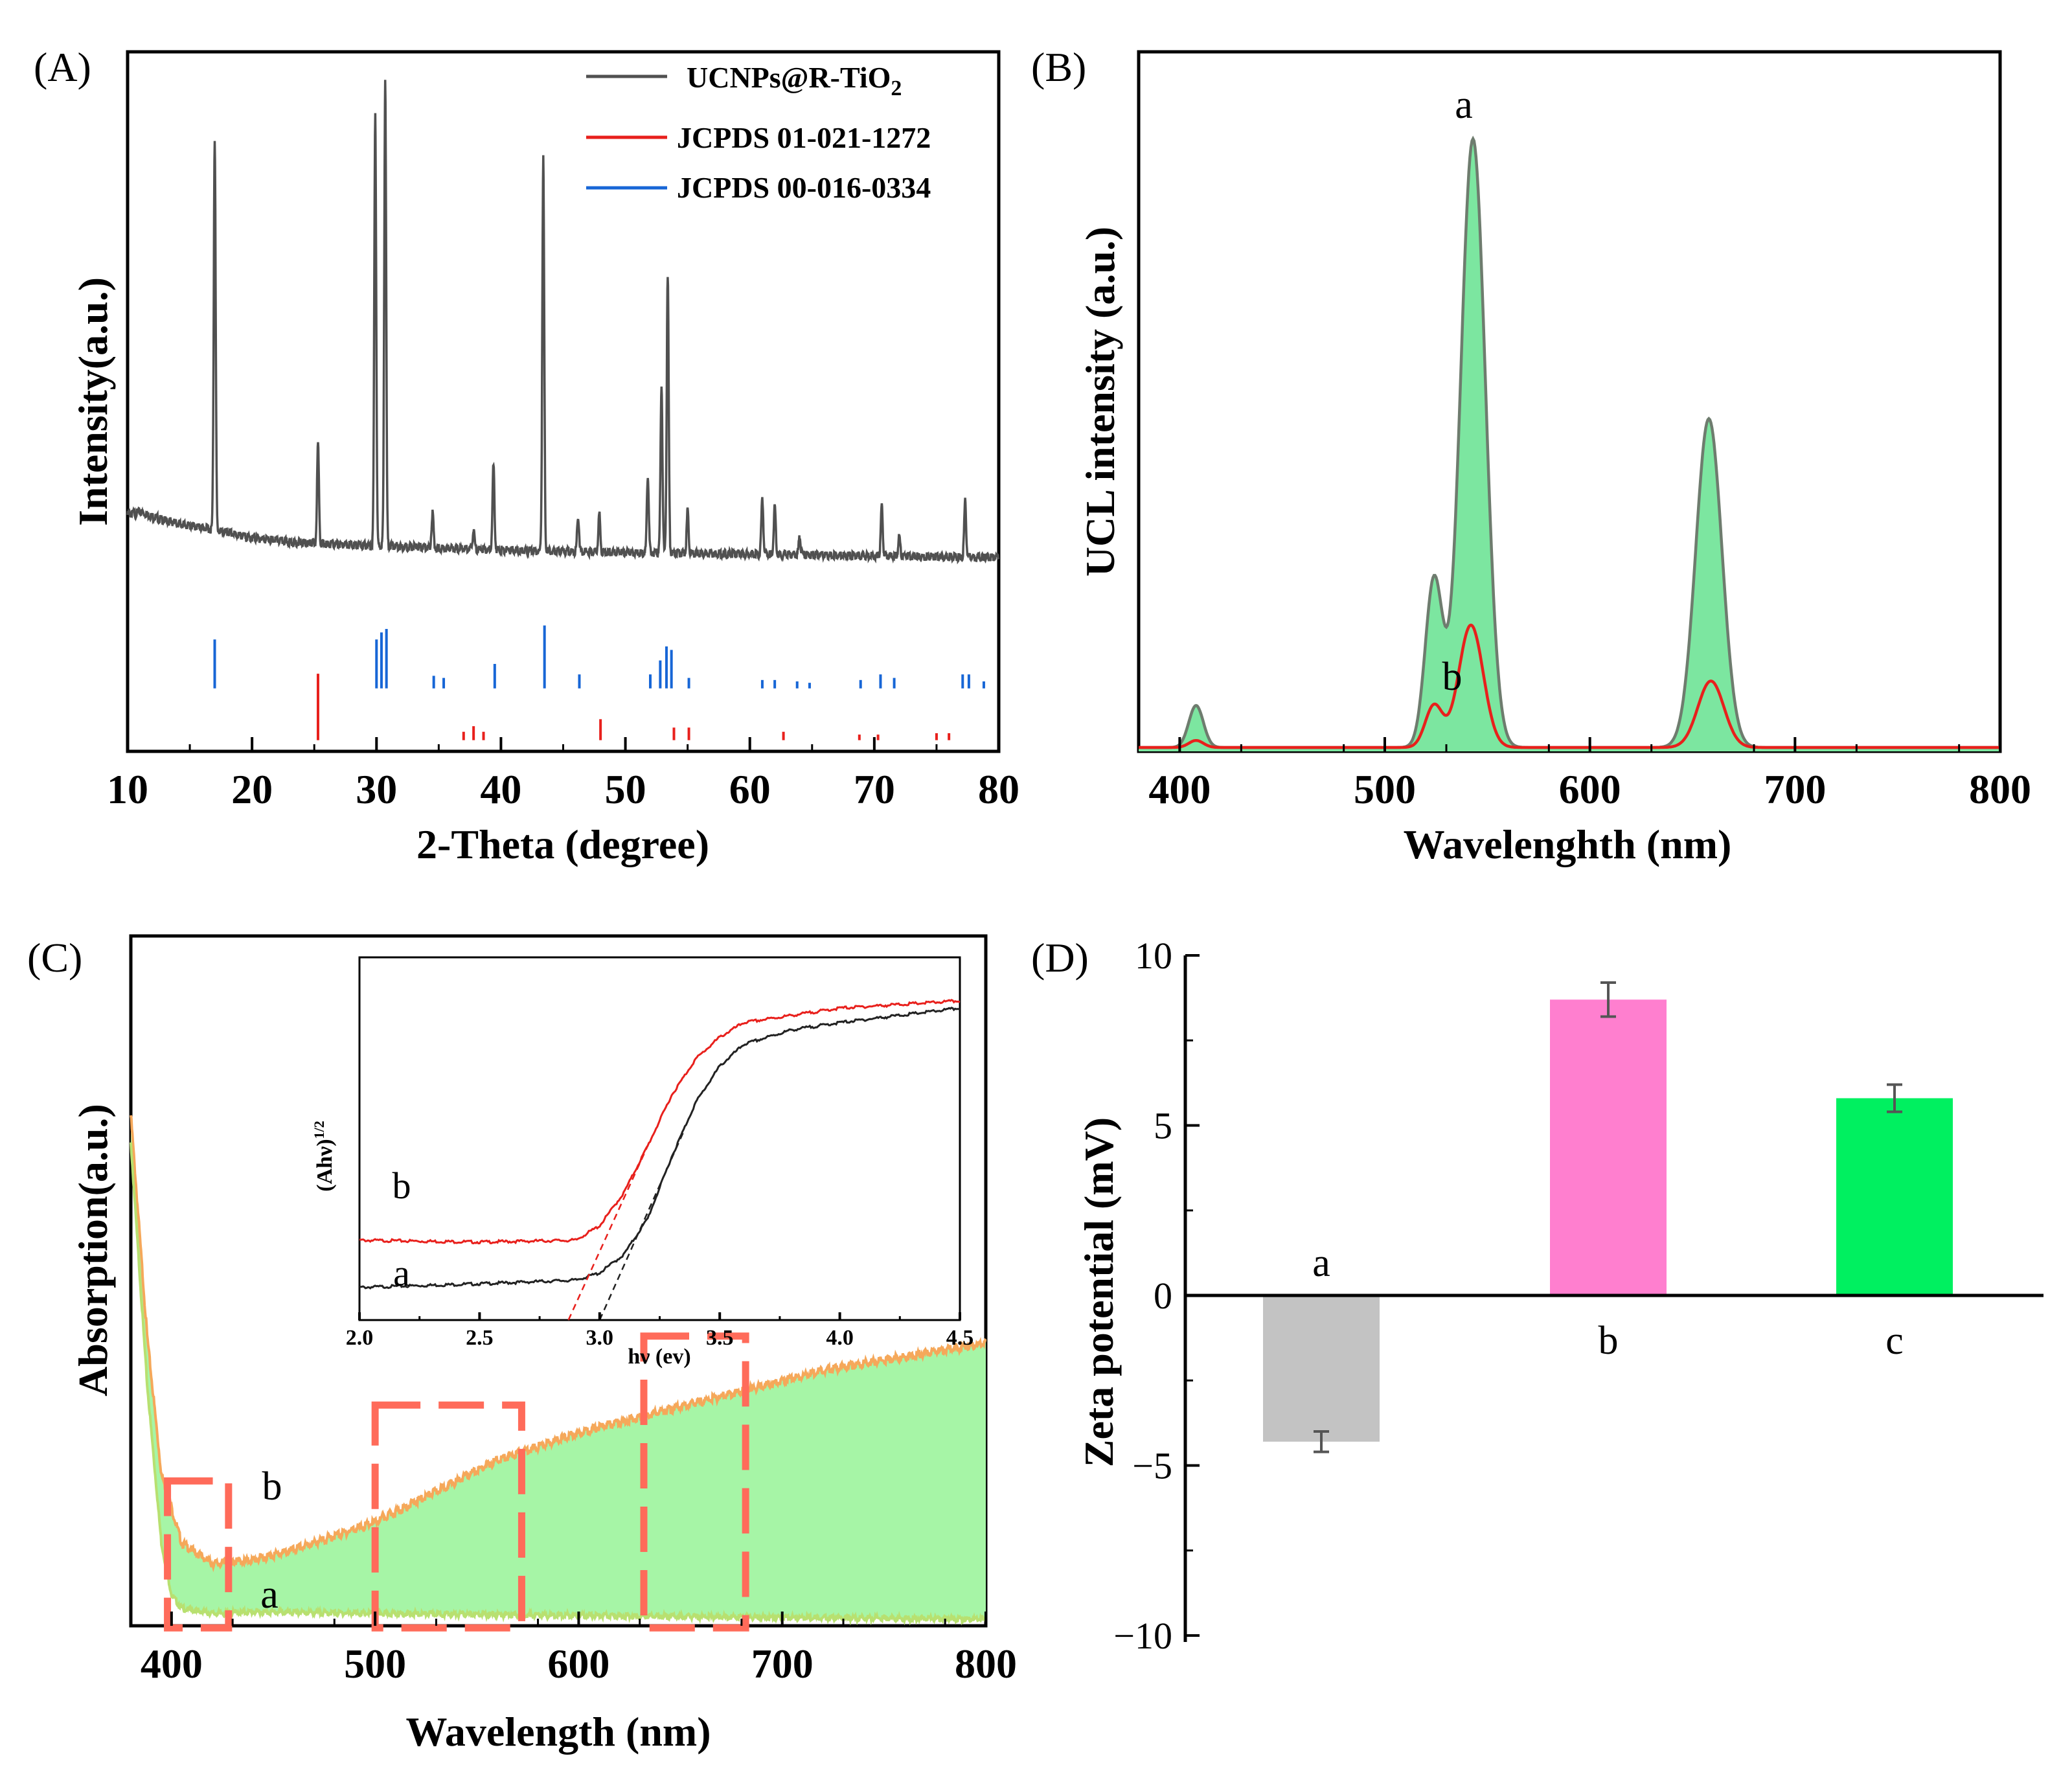 The image size is (2072, 1778). Describe the element at coordinates (608, 1233) in the screenshot. I see `inset-tangent-b` at that location.